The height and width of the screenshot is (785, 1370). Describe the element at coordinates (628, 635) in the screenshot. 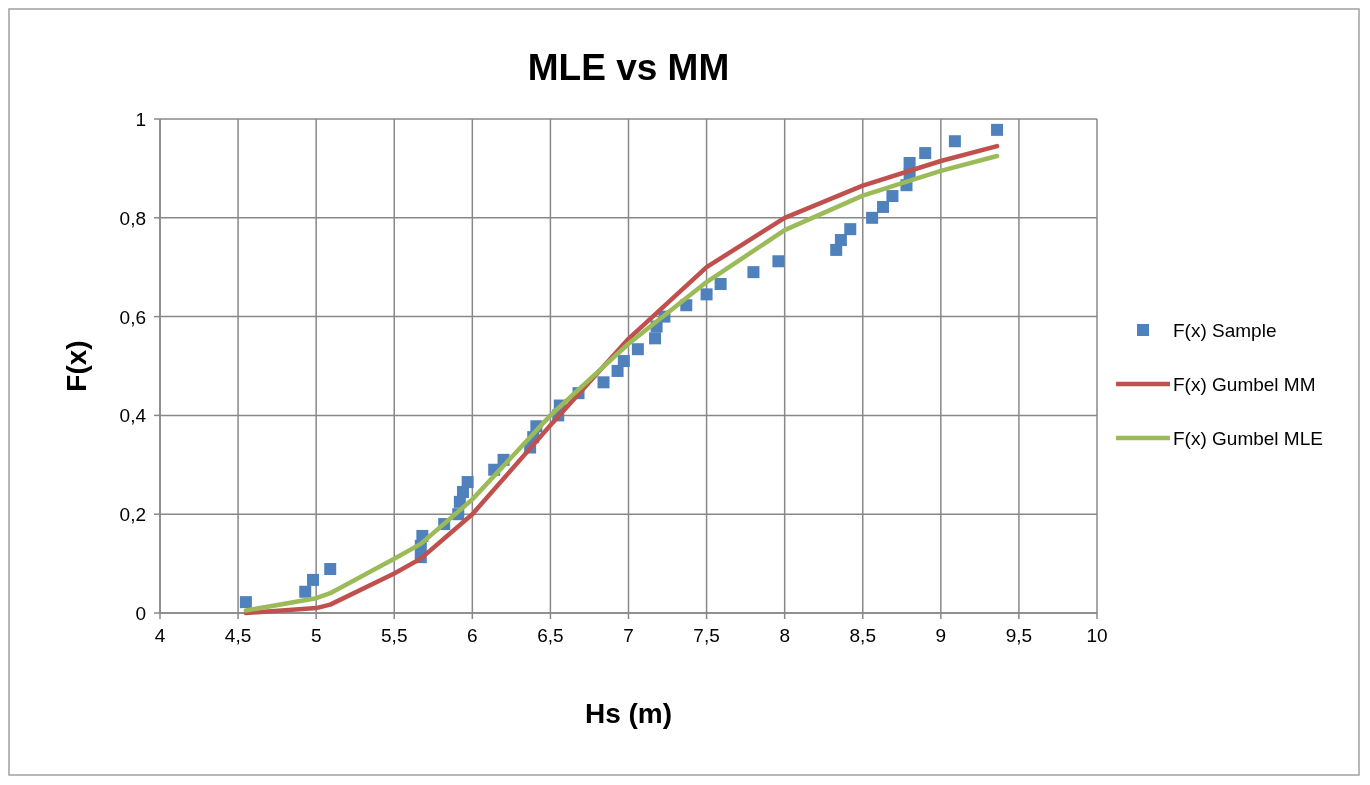

I see `x-tick-label: 7` at that location.